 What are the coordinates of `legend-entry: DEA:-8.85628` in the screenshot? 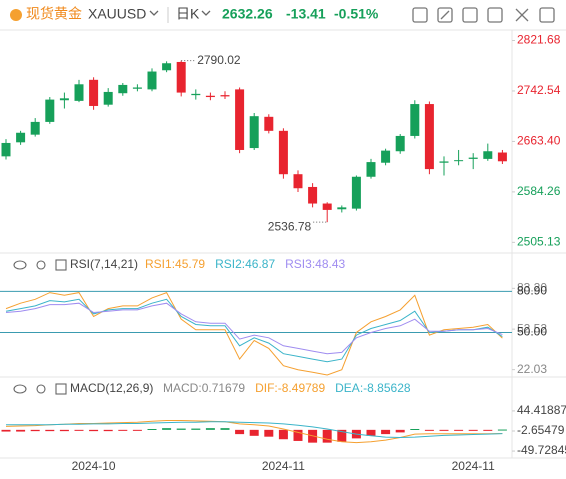 It's located at (373, 388).